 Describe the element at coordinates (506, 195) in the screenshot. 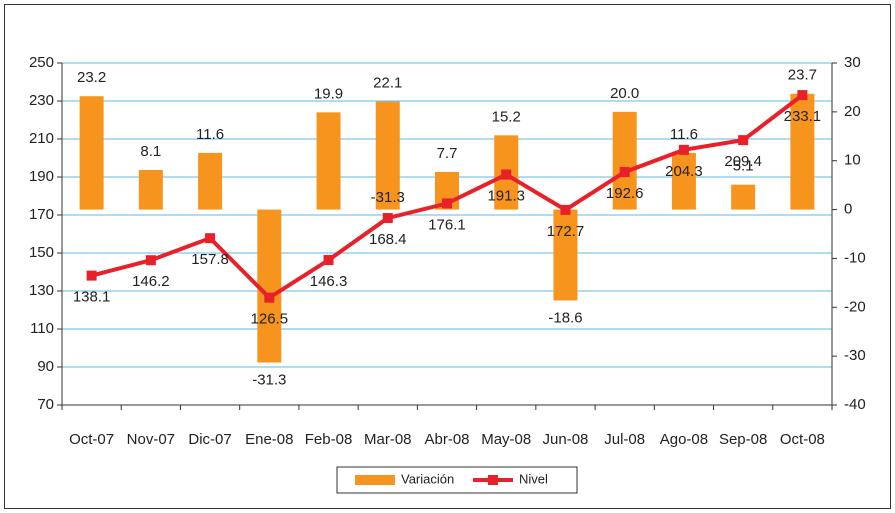

I see `line-label: 191.3` at that location.